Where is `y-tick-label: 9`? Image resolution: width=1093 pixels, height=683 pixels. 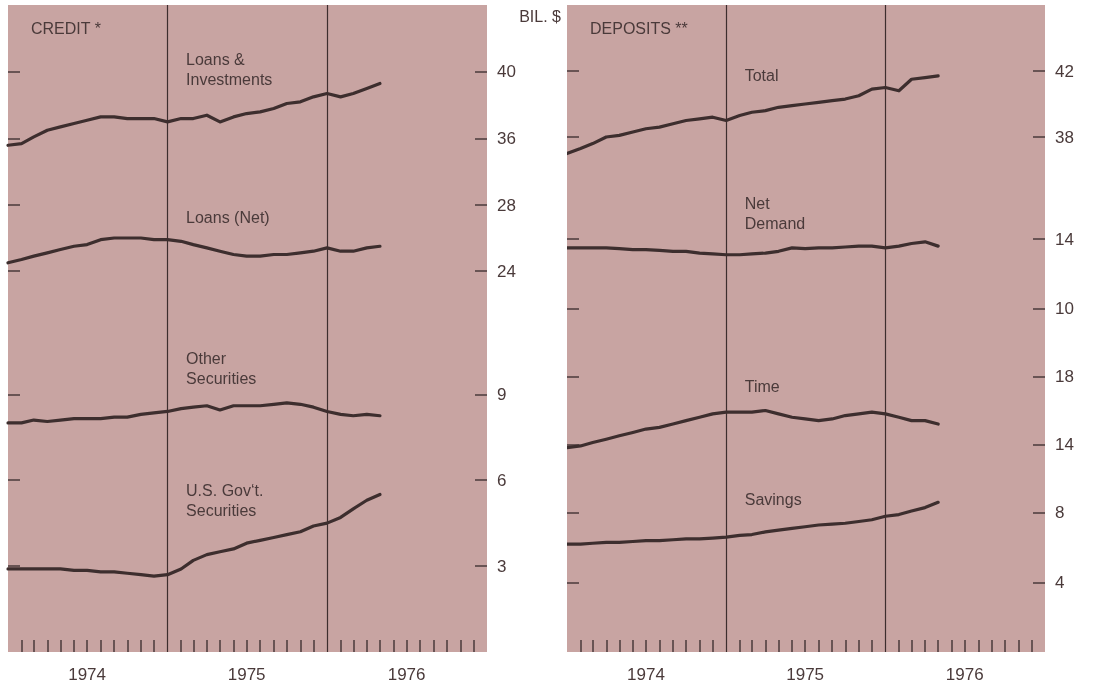
y-tick-label: 9 is located at coordinates (502, 394).